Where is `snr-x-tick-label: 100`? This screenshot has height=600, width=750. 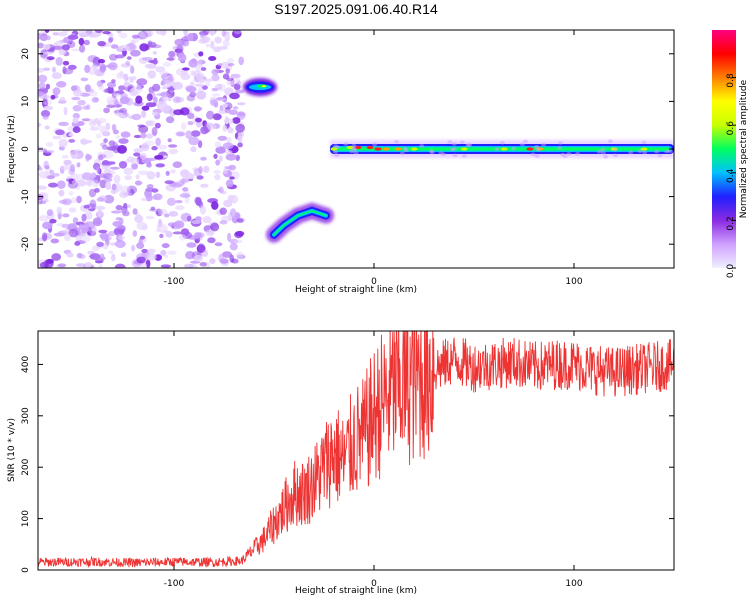 snr-x-tick-label: 100 is located at coordinates (573, 584).